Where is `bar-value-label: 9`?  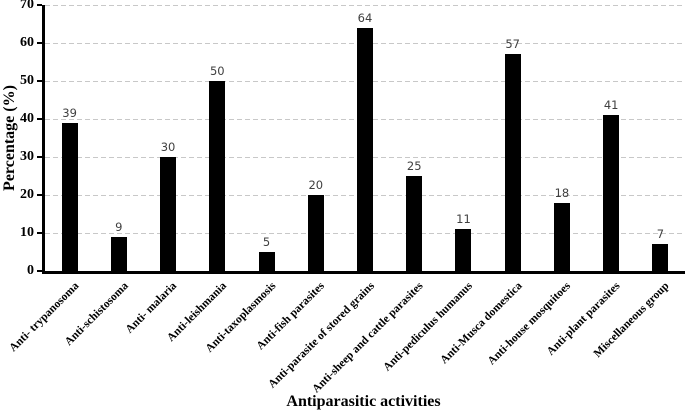 bar-value-label: 9 is located at coordinates (119, 226).